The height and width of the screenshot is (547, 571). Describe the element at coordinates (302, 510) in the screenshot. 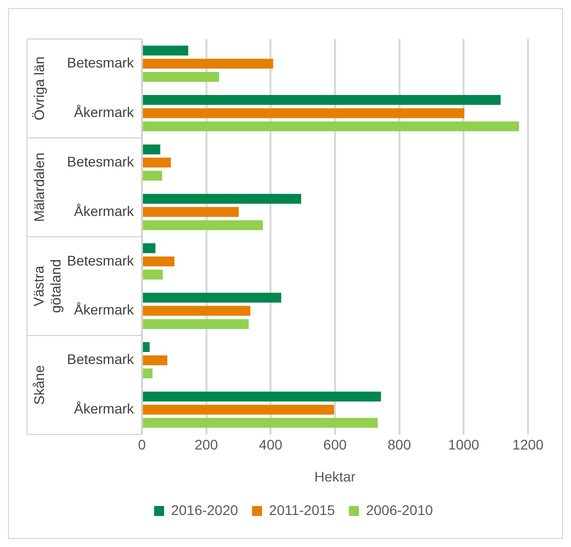

I see `legend-label: 2011-2015` at that location.